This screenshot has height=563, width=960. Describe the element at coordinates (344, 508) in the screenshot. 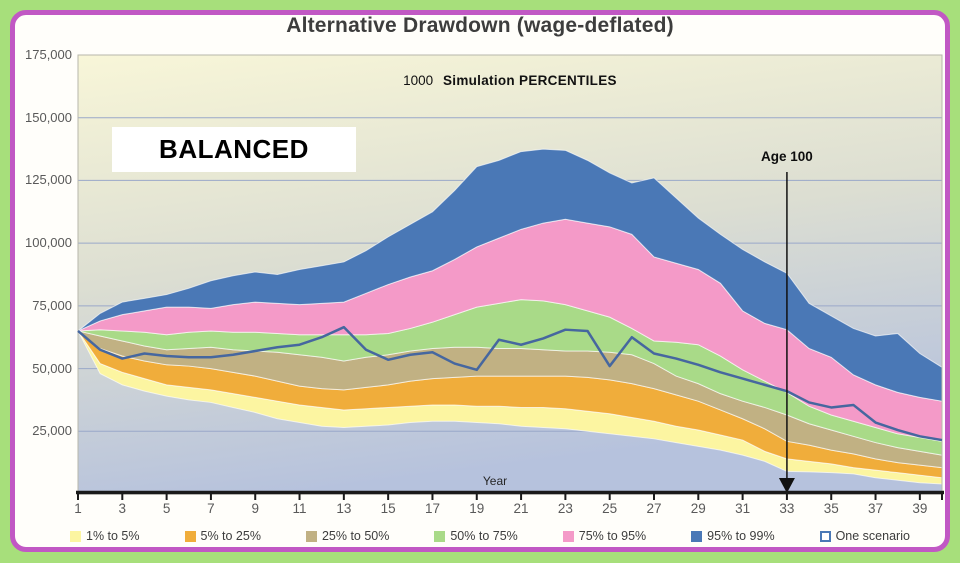

I see `x-tick-label: 13` at that location.